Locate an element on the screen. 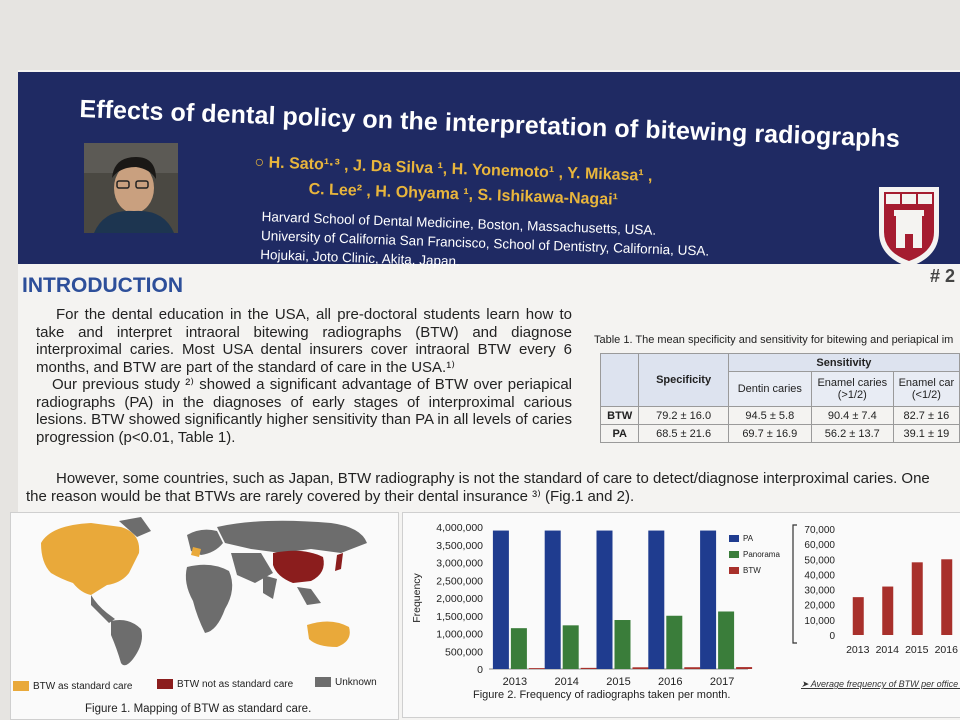  inset-bar-btw-2014 is located at coordinates (888, 610).